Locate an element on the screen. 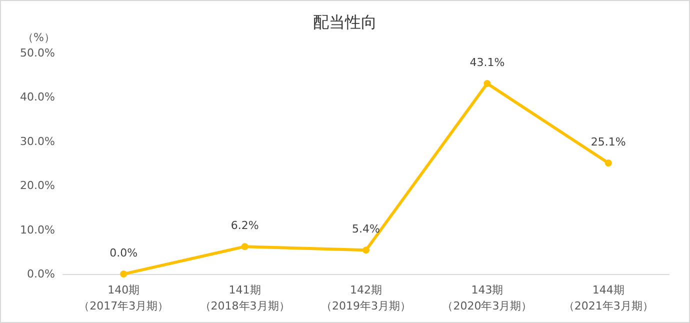 The width and height of the screenshot is (690, 323). x-tick-label: 142期（2019年3月期） is located at coordinates (366, 298).